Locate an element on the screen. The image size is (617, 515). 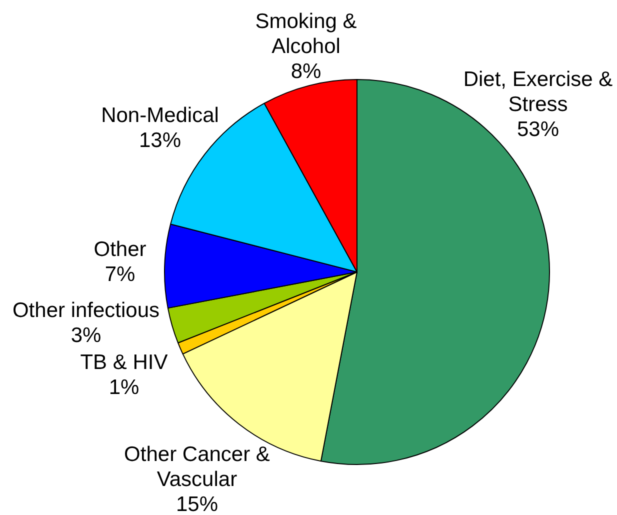
slice-label: Non-Medical is located at coordinates (160, 115).